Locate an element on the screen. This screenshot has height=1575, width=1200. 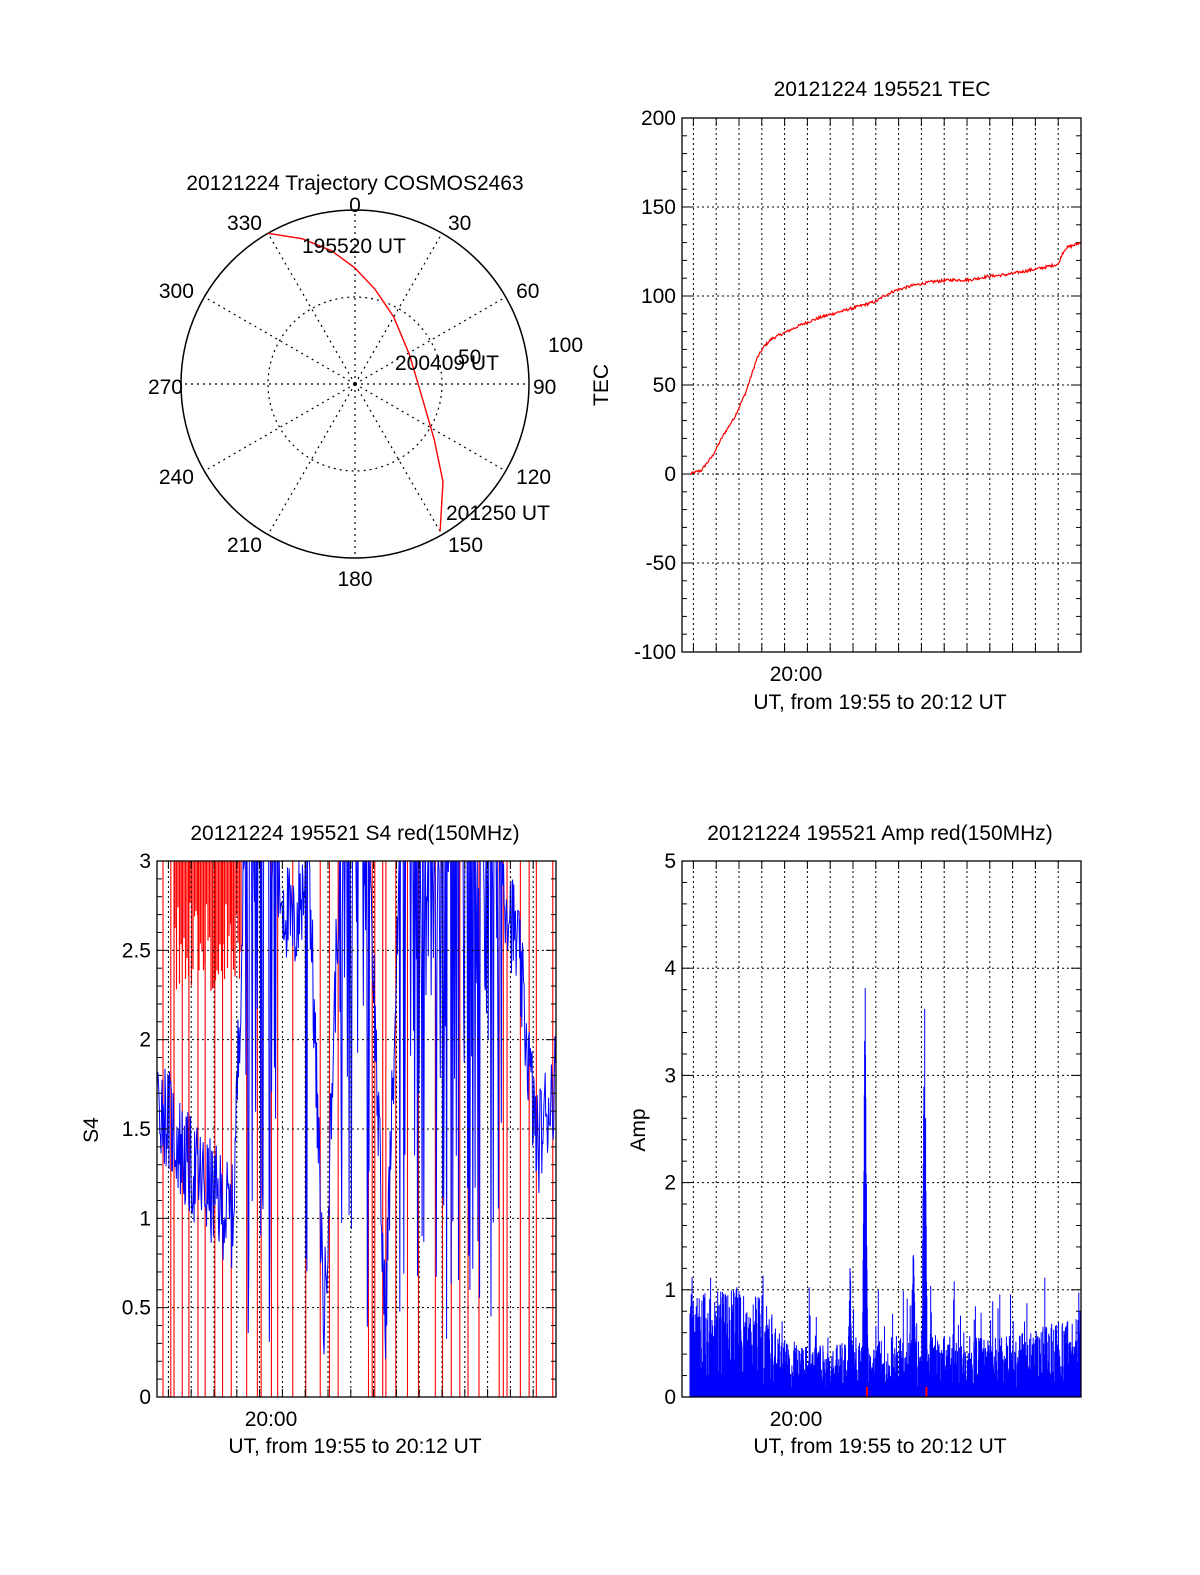
amp-frame is located at coordinates (881, 1129).